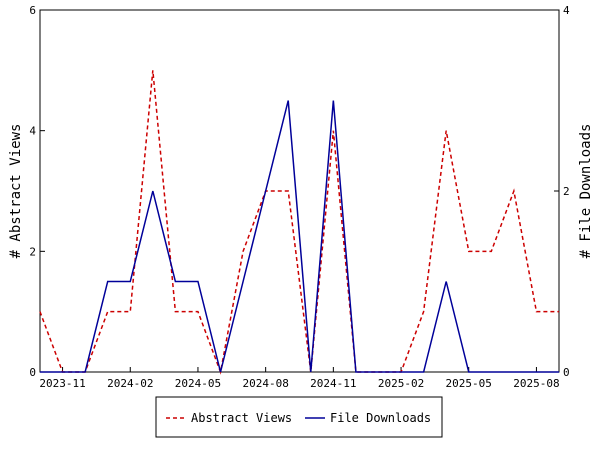 The width and height of the screenshot is (600, 450). I want to click on y-left-tick-label: 6, so click(32, 10).